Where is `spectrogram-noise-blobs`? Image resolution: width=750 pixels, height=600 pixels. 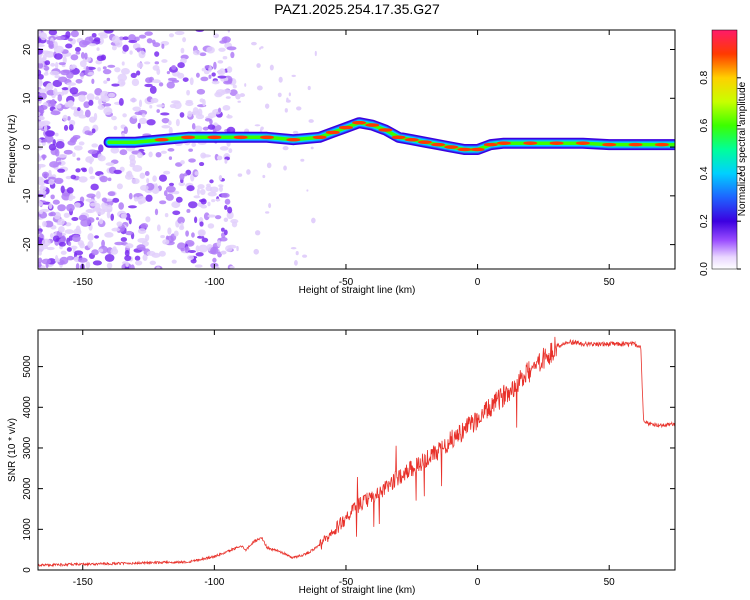
spectrogram-noise-blobs is located at coordinates (177, 149).